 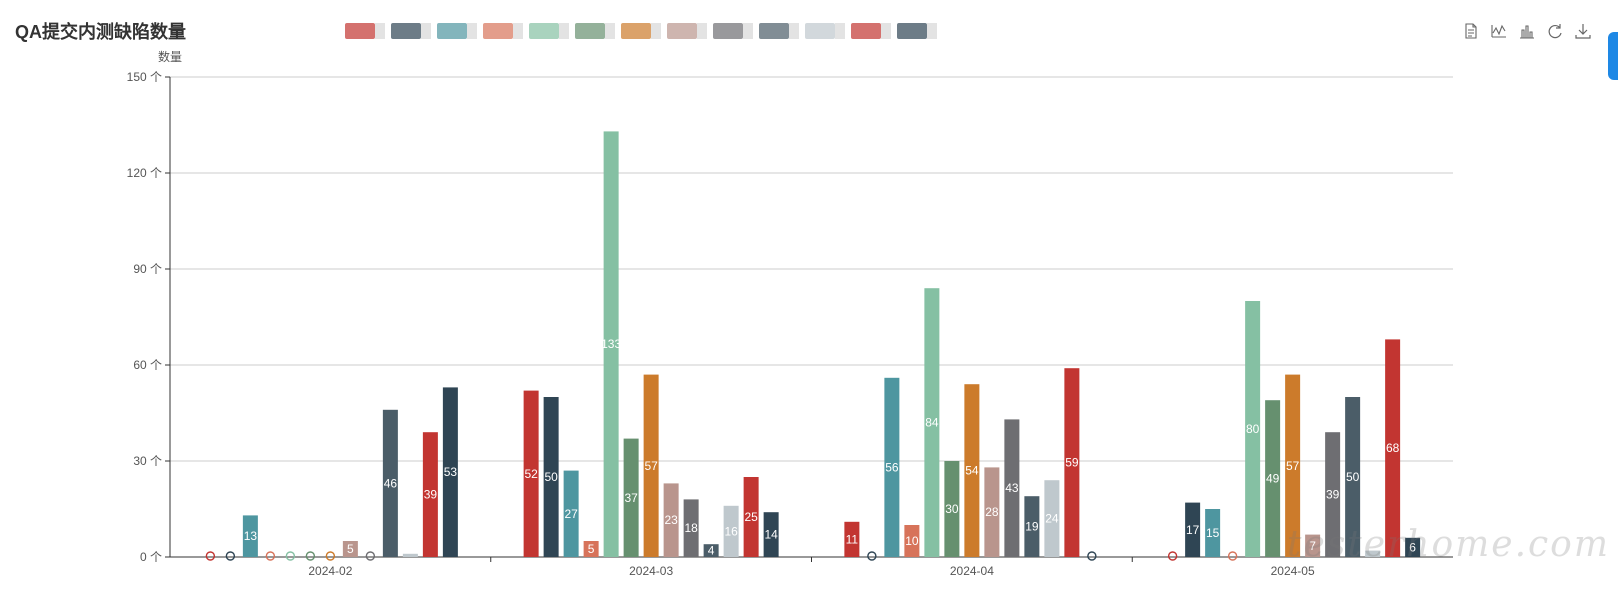 I want to click on download-icon, so click(x=1583, y=31).